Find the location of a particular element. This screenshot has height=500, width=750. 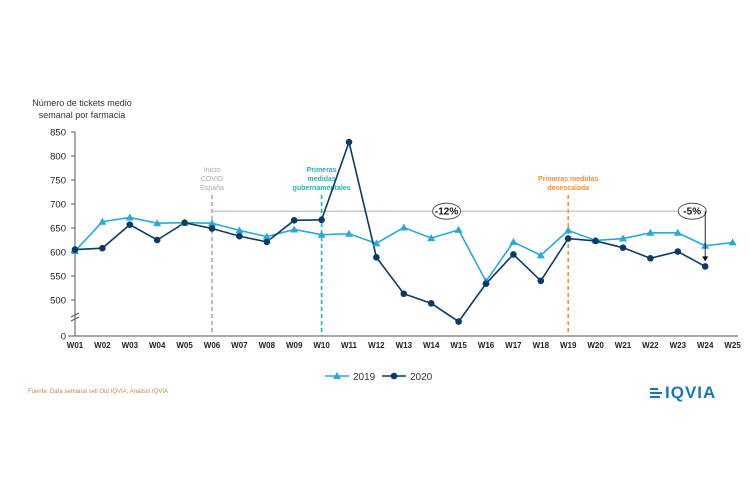

deescalation-measures-label: desescalada is located at coordinates (568, 188).